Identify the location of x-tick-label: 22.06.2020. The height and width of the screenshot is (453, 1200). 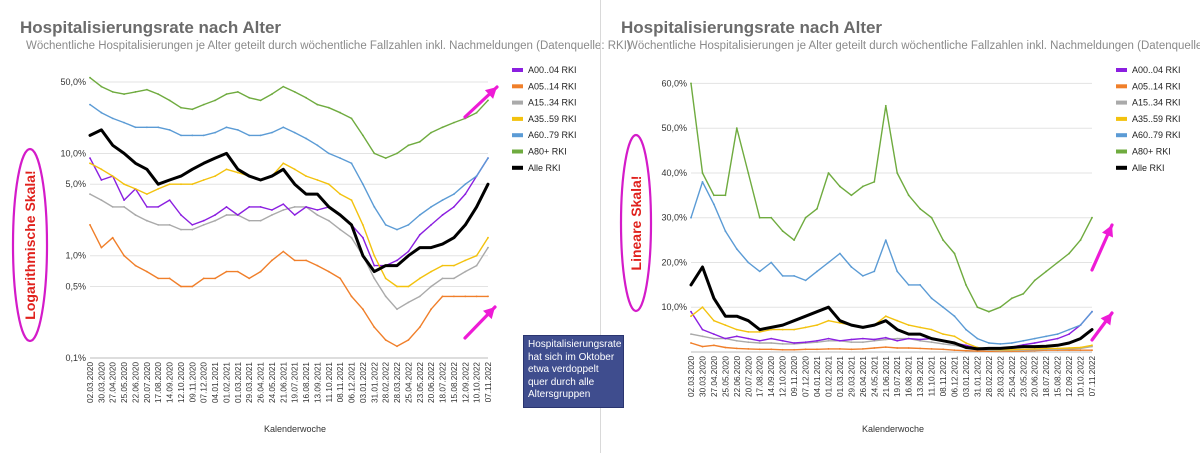
(135, 382).